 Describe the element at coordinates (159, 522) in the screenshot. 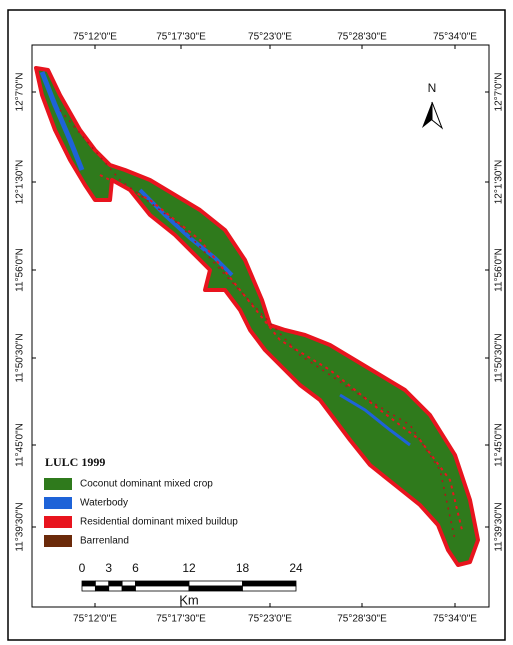

I see `legend-label: Residential dominant mixed buildup` at that location.